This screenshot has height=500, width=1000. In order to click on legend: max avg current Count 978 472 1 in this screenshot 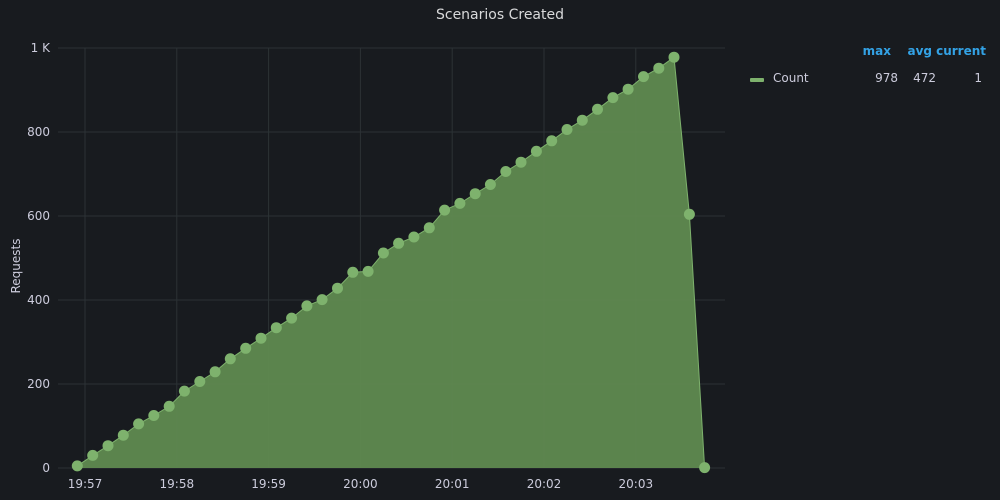, I will do `click(867, 67)`.